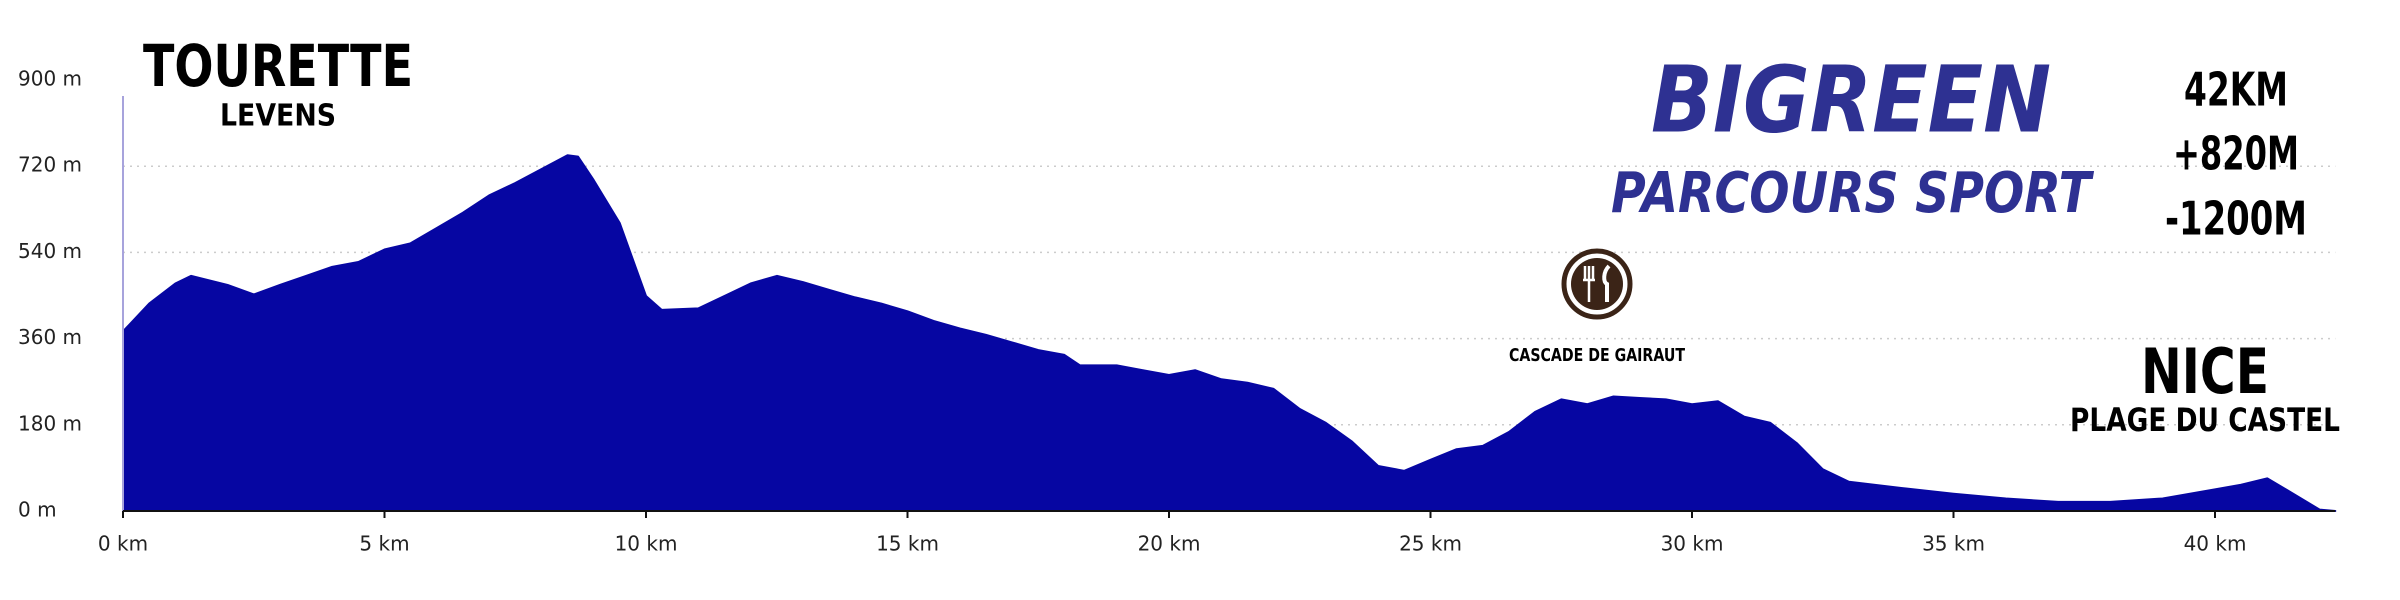  I want to click on y-tick-label: 720 m, so click(50, 165).